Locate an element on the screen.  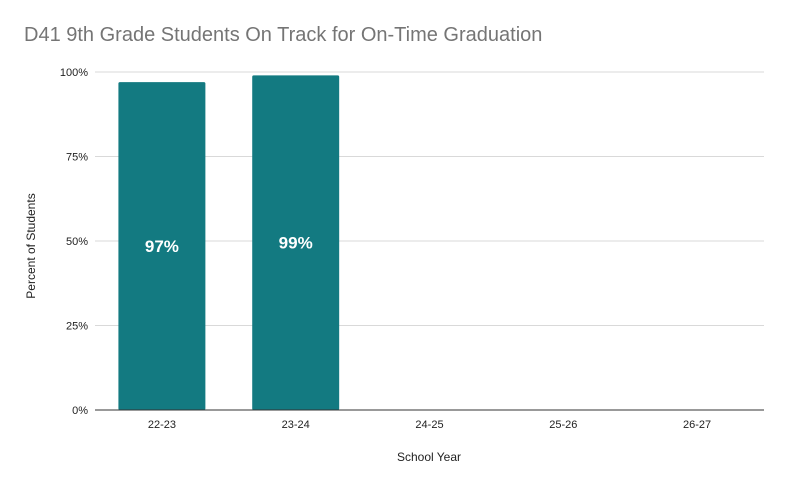
x-tick-label: 24-25 is located at coordinates (429, 425).